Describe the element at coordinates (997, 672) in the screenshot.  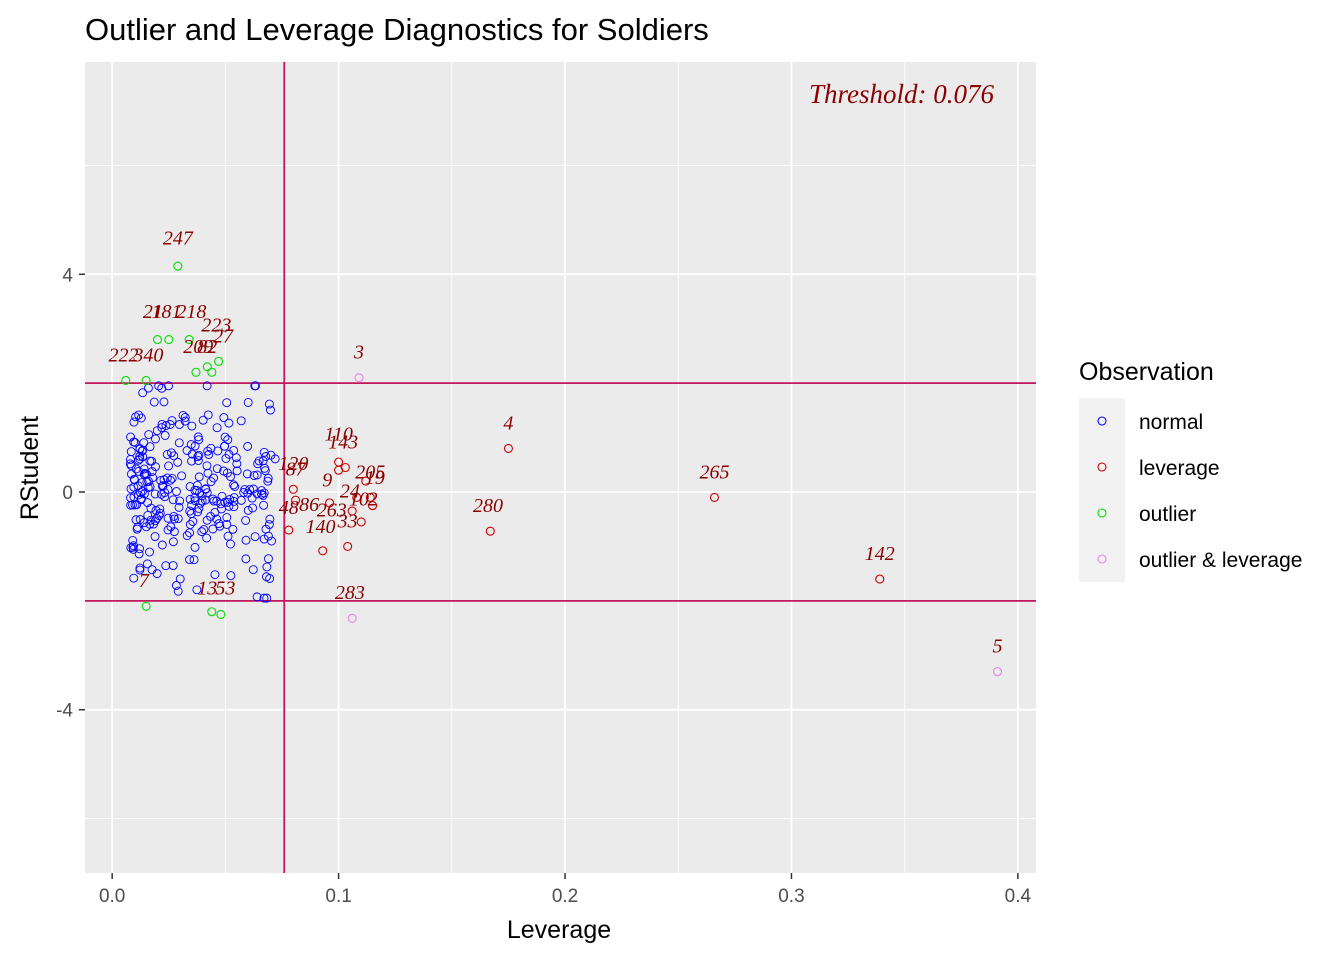
I see `point-outlier-leverage` at that location.